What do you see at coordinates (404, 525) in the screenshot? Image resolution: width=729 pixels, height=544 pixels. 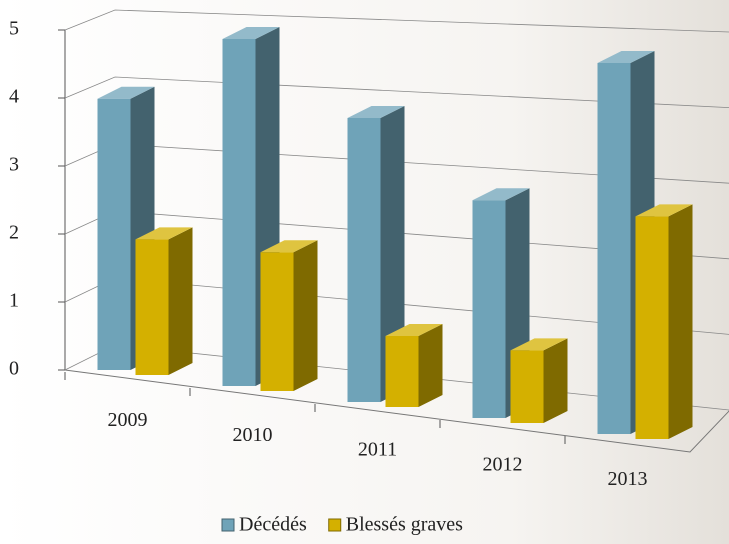 I see `legend-label: Blessés graves` at bounding box center [404, 525].